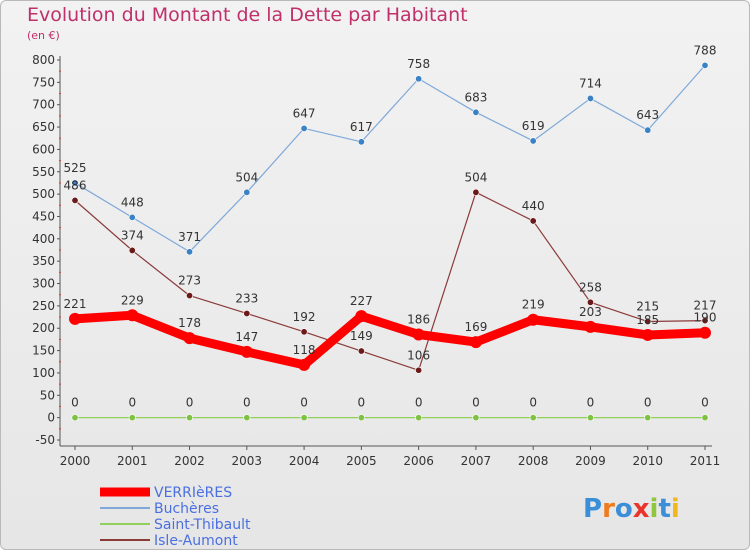 The height and width of the screenshot is (550, 750). What do you see at coordinates (361, 461) in the screenshot?
I see `x-tick-label: 2005` at bounding box center [361, 461].